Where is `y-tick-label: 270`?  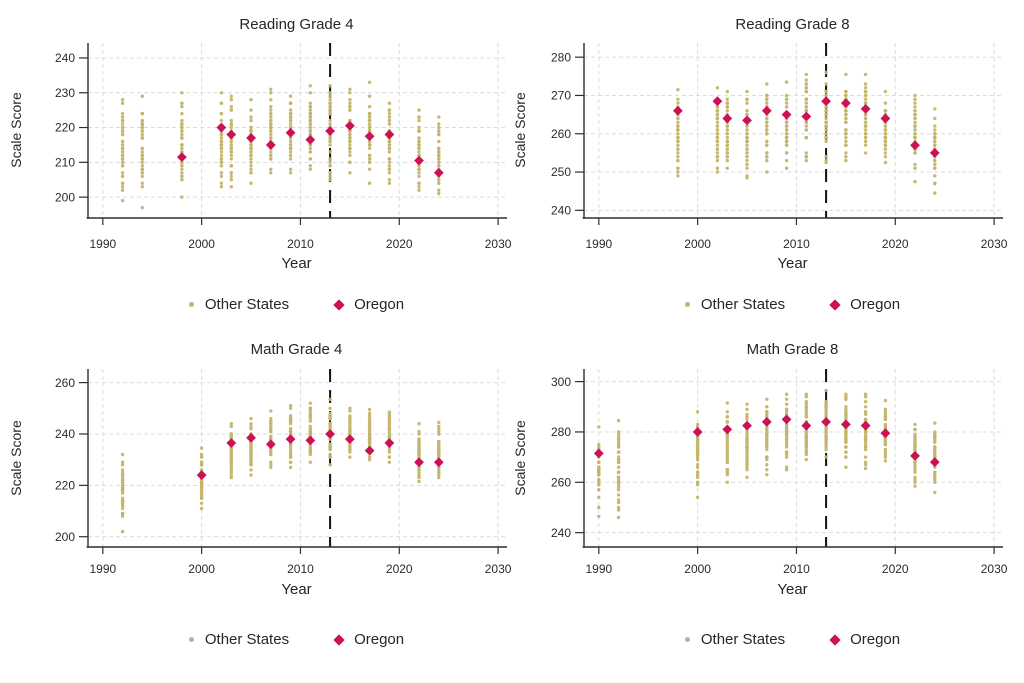 y-tick-label: 270 is located at coordinates (561, 96).